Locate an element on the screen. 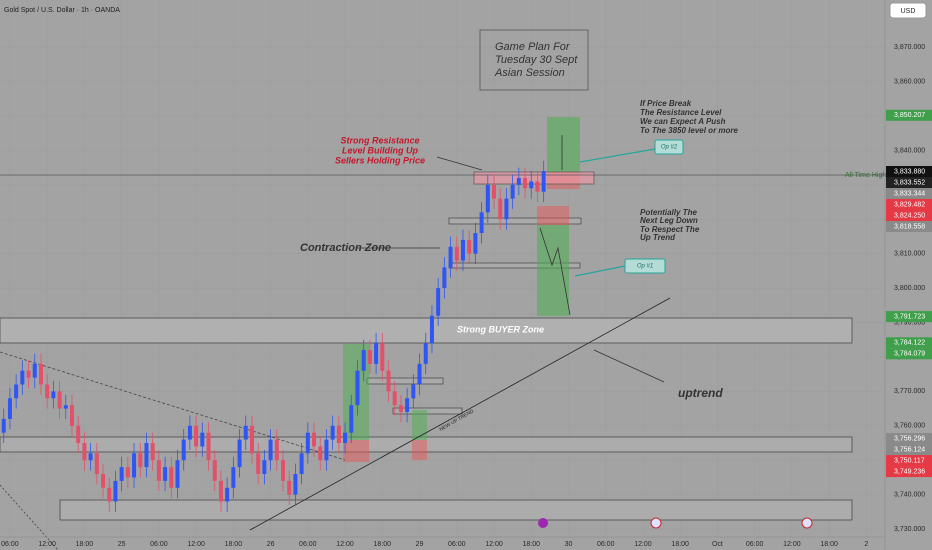  y-tick-label: 3,870.000 is located at coordinates (909, 47).